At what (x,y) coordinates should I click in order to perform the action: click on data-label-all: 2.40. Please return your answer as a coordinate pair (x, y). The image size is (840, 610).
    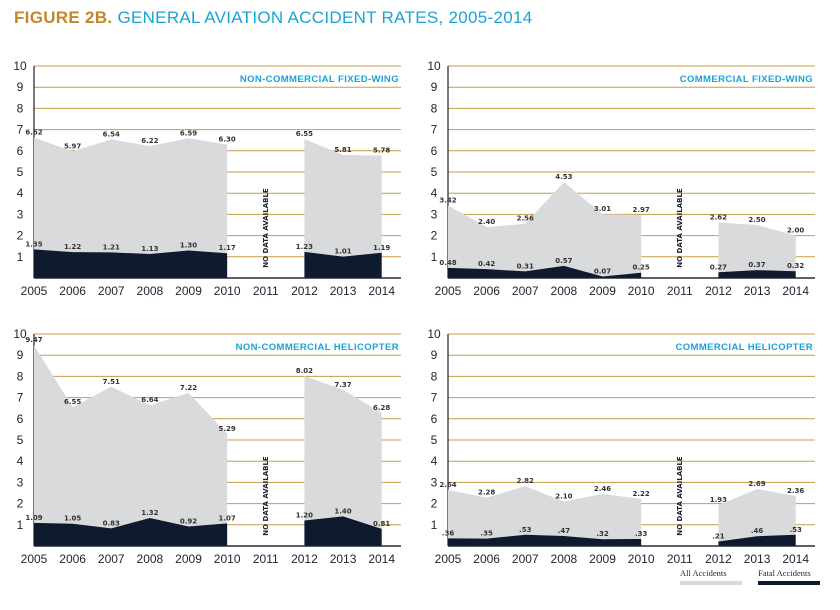
    Looking at the image, I should click on (486, 222).